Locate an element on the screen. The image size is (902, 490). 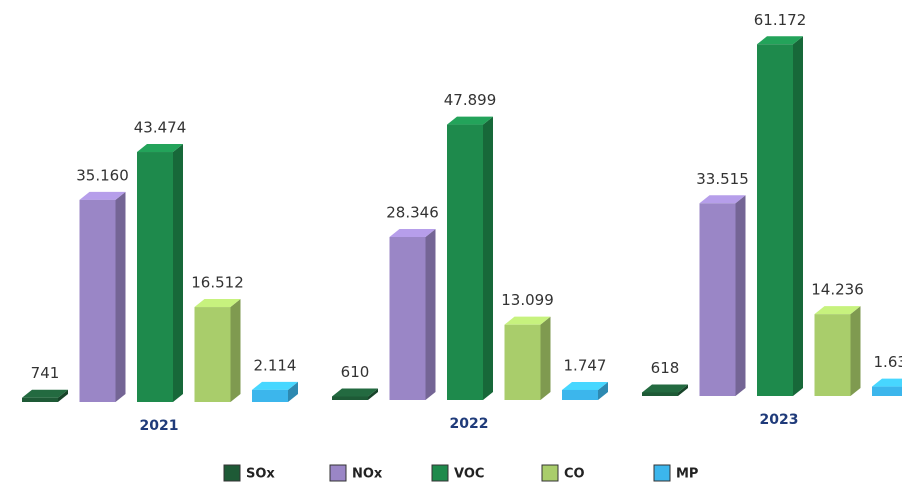
category-label: 2023 is located at coordinates (779, 420).